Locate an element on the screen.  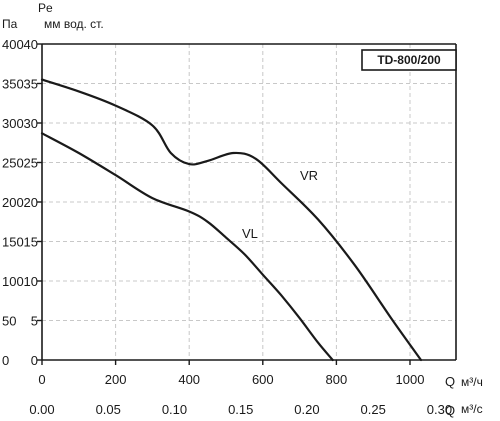
y-tick-label-mm: 25 is located at coordinates (31, 163).